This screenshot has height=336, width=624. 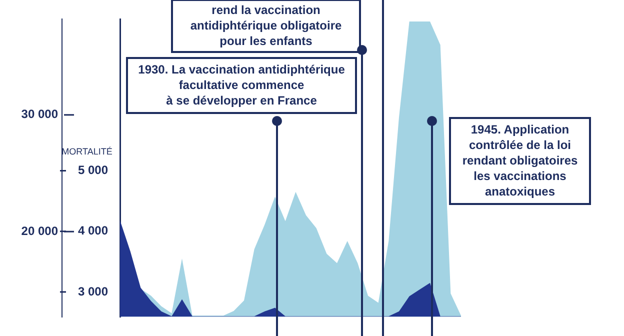 What do you see at coordinates (520, 160) in the screenshot?
I see `annotation: 1945. Application contrôlée de la loi rendant obligatoires les vaccinations anatoxiques` at bounding box center [520, 160].